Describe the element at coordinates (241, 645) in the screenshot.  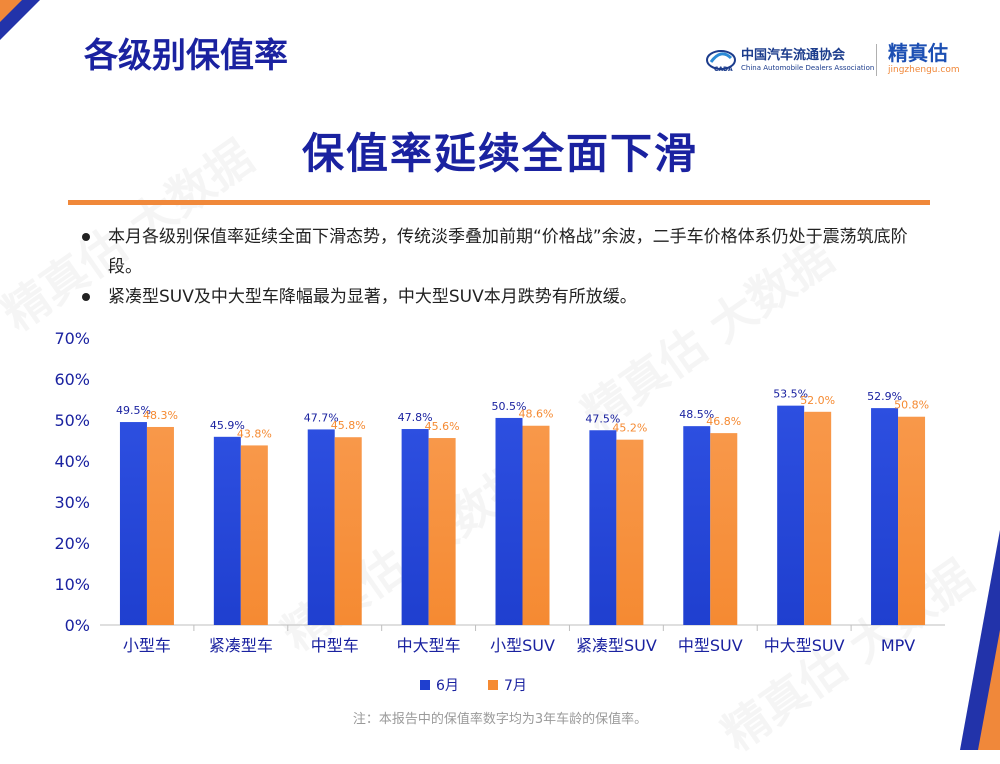
I see `x-tick-label: 紧凑型车` at that location.